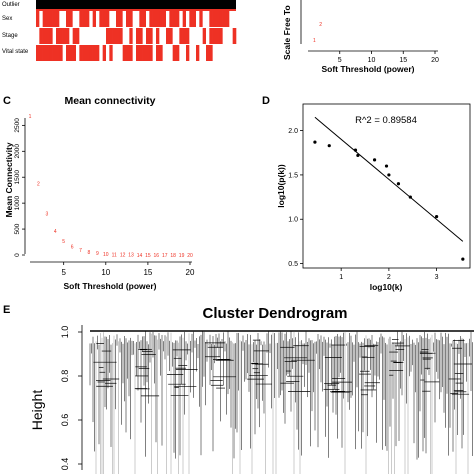 The image size is (474, 474). Describe the element at coordinates (173, 256) in the screenshot. I see `panel-c-point: 18` at that location.